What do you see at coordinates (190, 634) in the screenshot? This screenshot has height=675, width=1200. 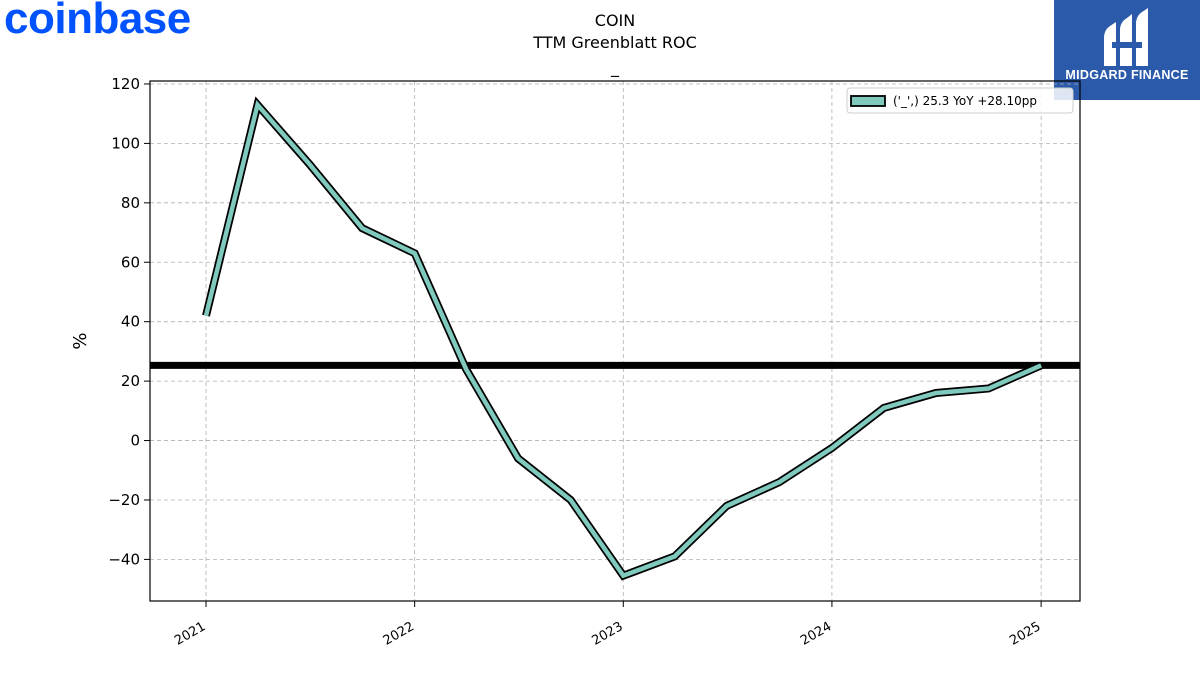 I see `x-tick-label: 2021` at bounding box center [190, 634].